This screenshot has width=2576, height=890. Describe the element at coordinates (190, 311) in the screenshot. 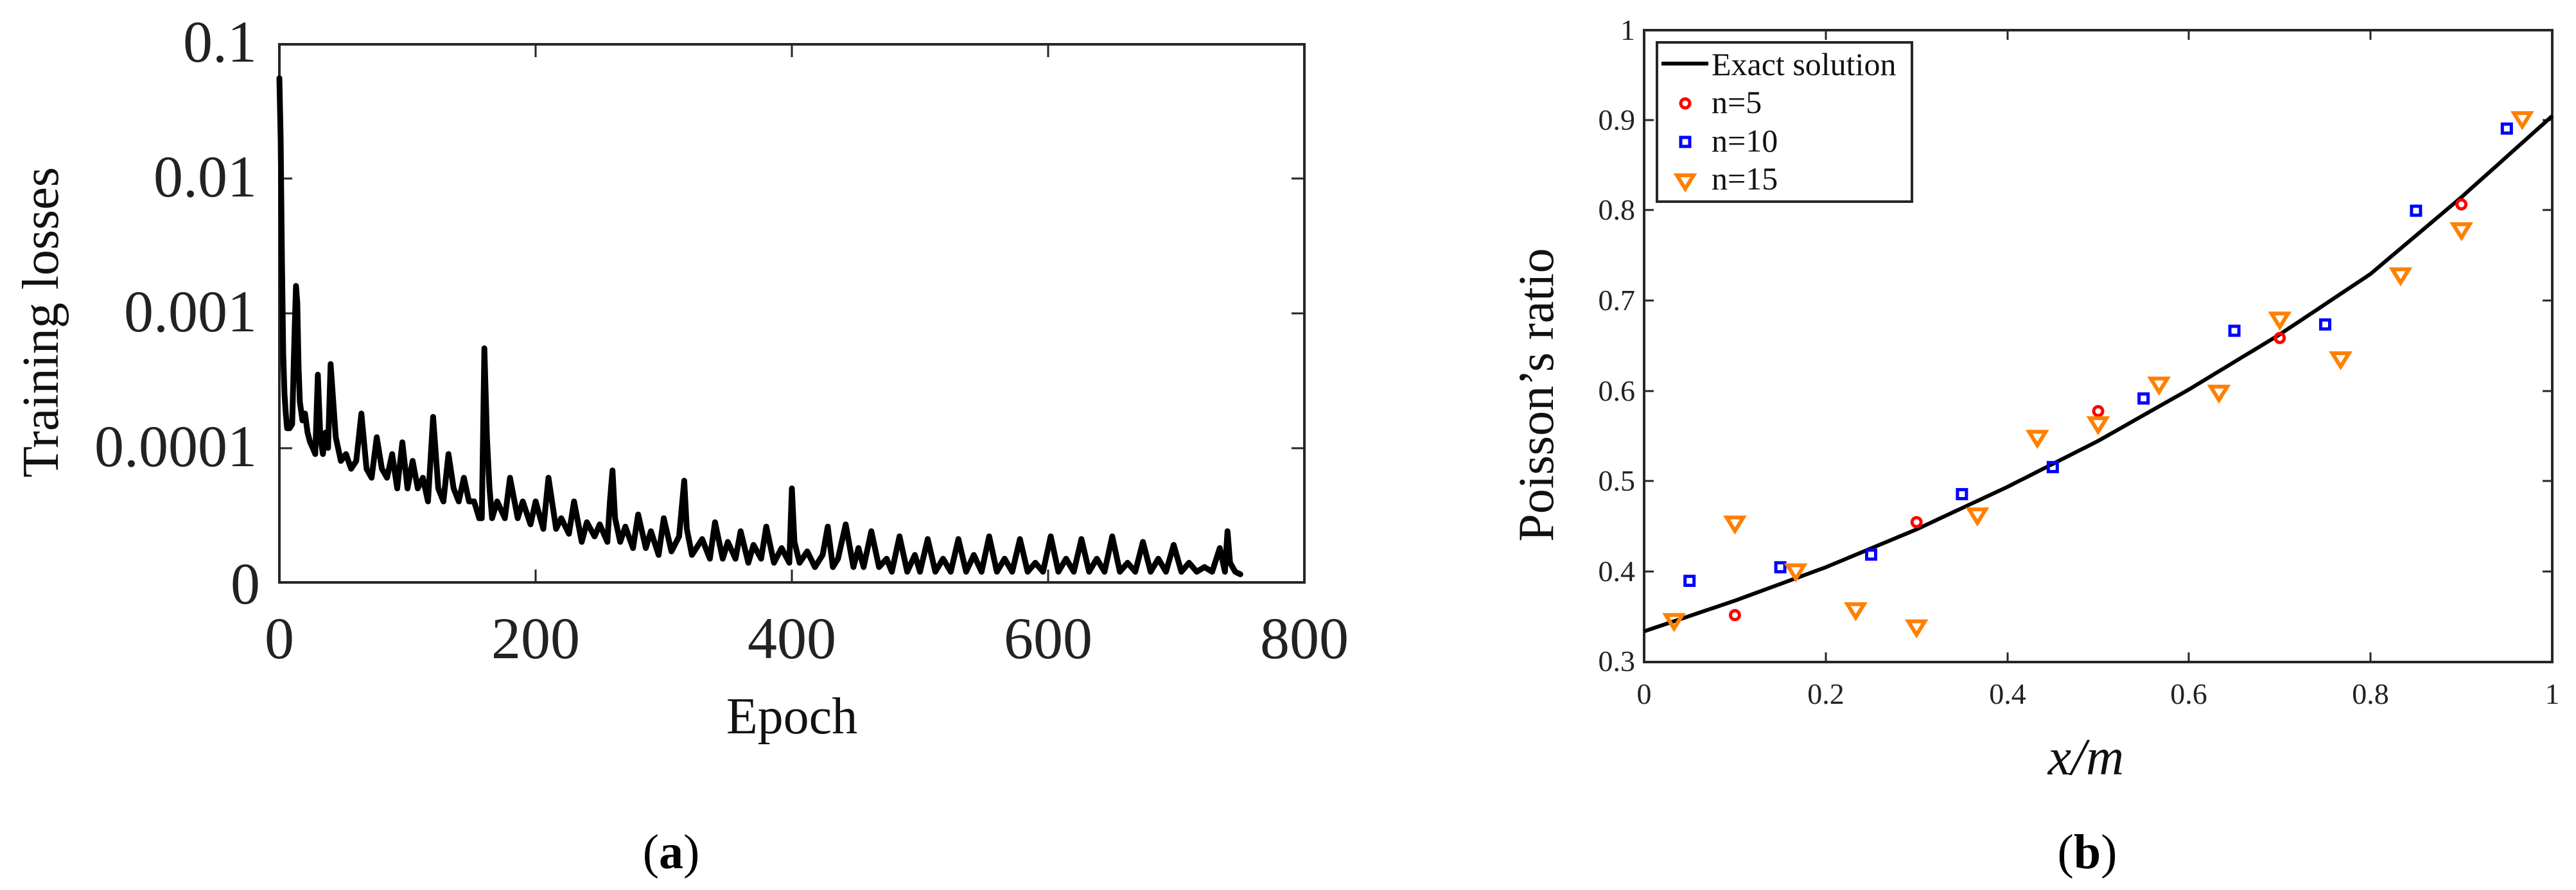

I see `y-tick-label: 0.001` at that location.